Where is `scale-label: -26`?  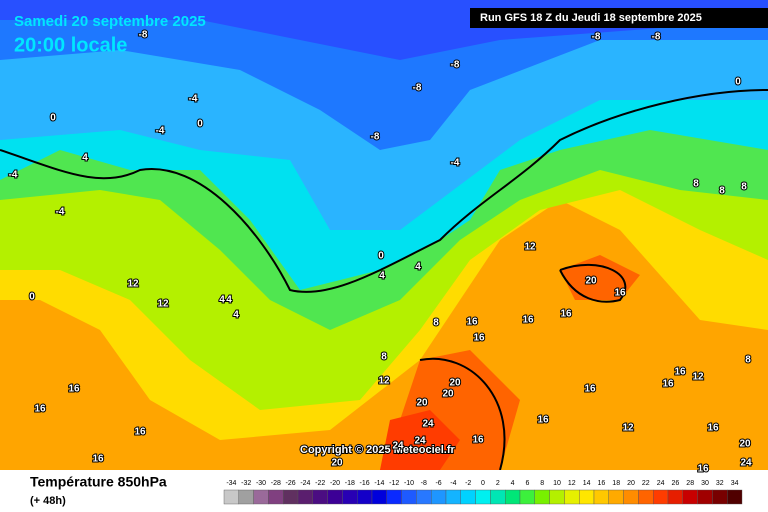
scale-label: -26 is located at coordinates (291, 483).